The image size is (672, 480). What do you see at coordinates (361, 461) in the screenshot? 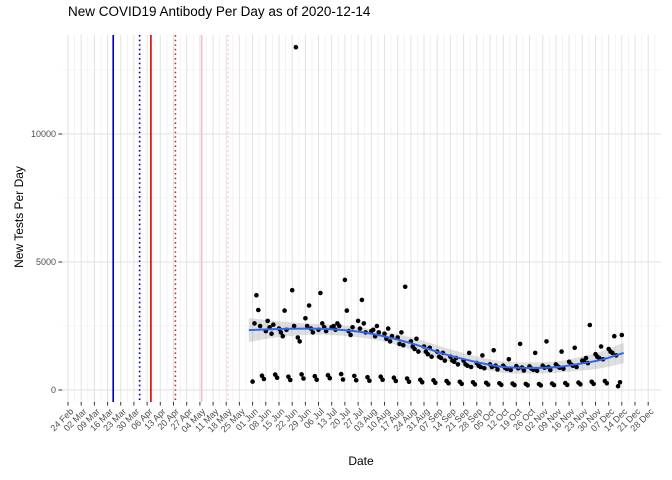
I see `x-axis-title: Date` at bounding box center [361, 461].